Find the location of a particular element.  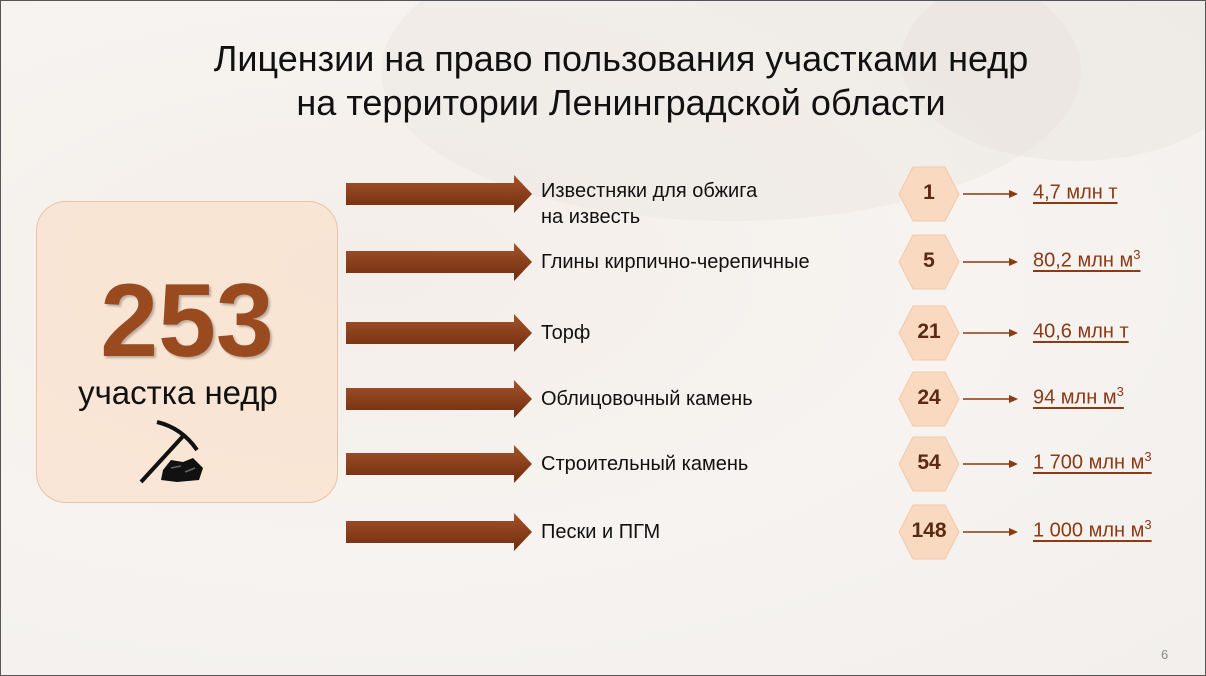

mineral-label: Облицовочный камень is located at coordinates (647, 399).